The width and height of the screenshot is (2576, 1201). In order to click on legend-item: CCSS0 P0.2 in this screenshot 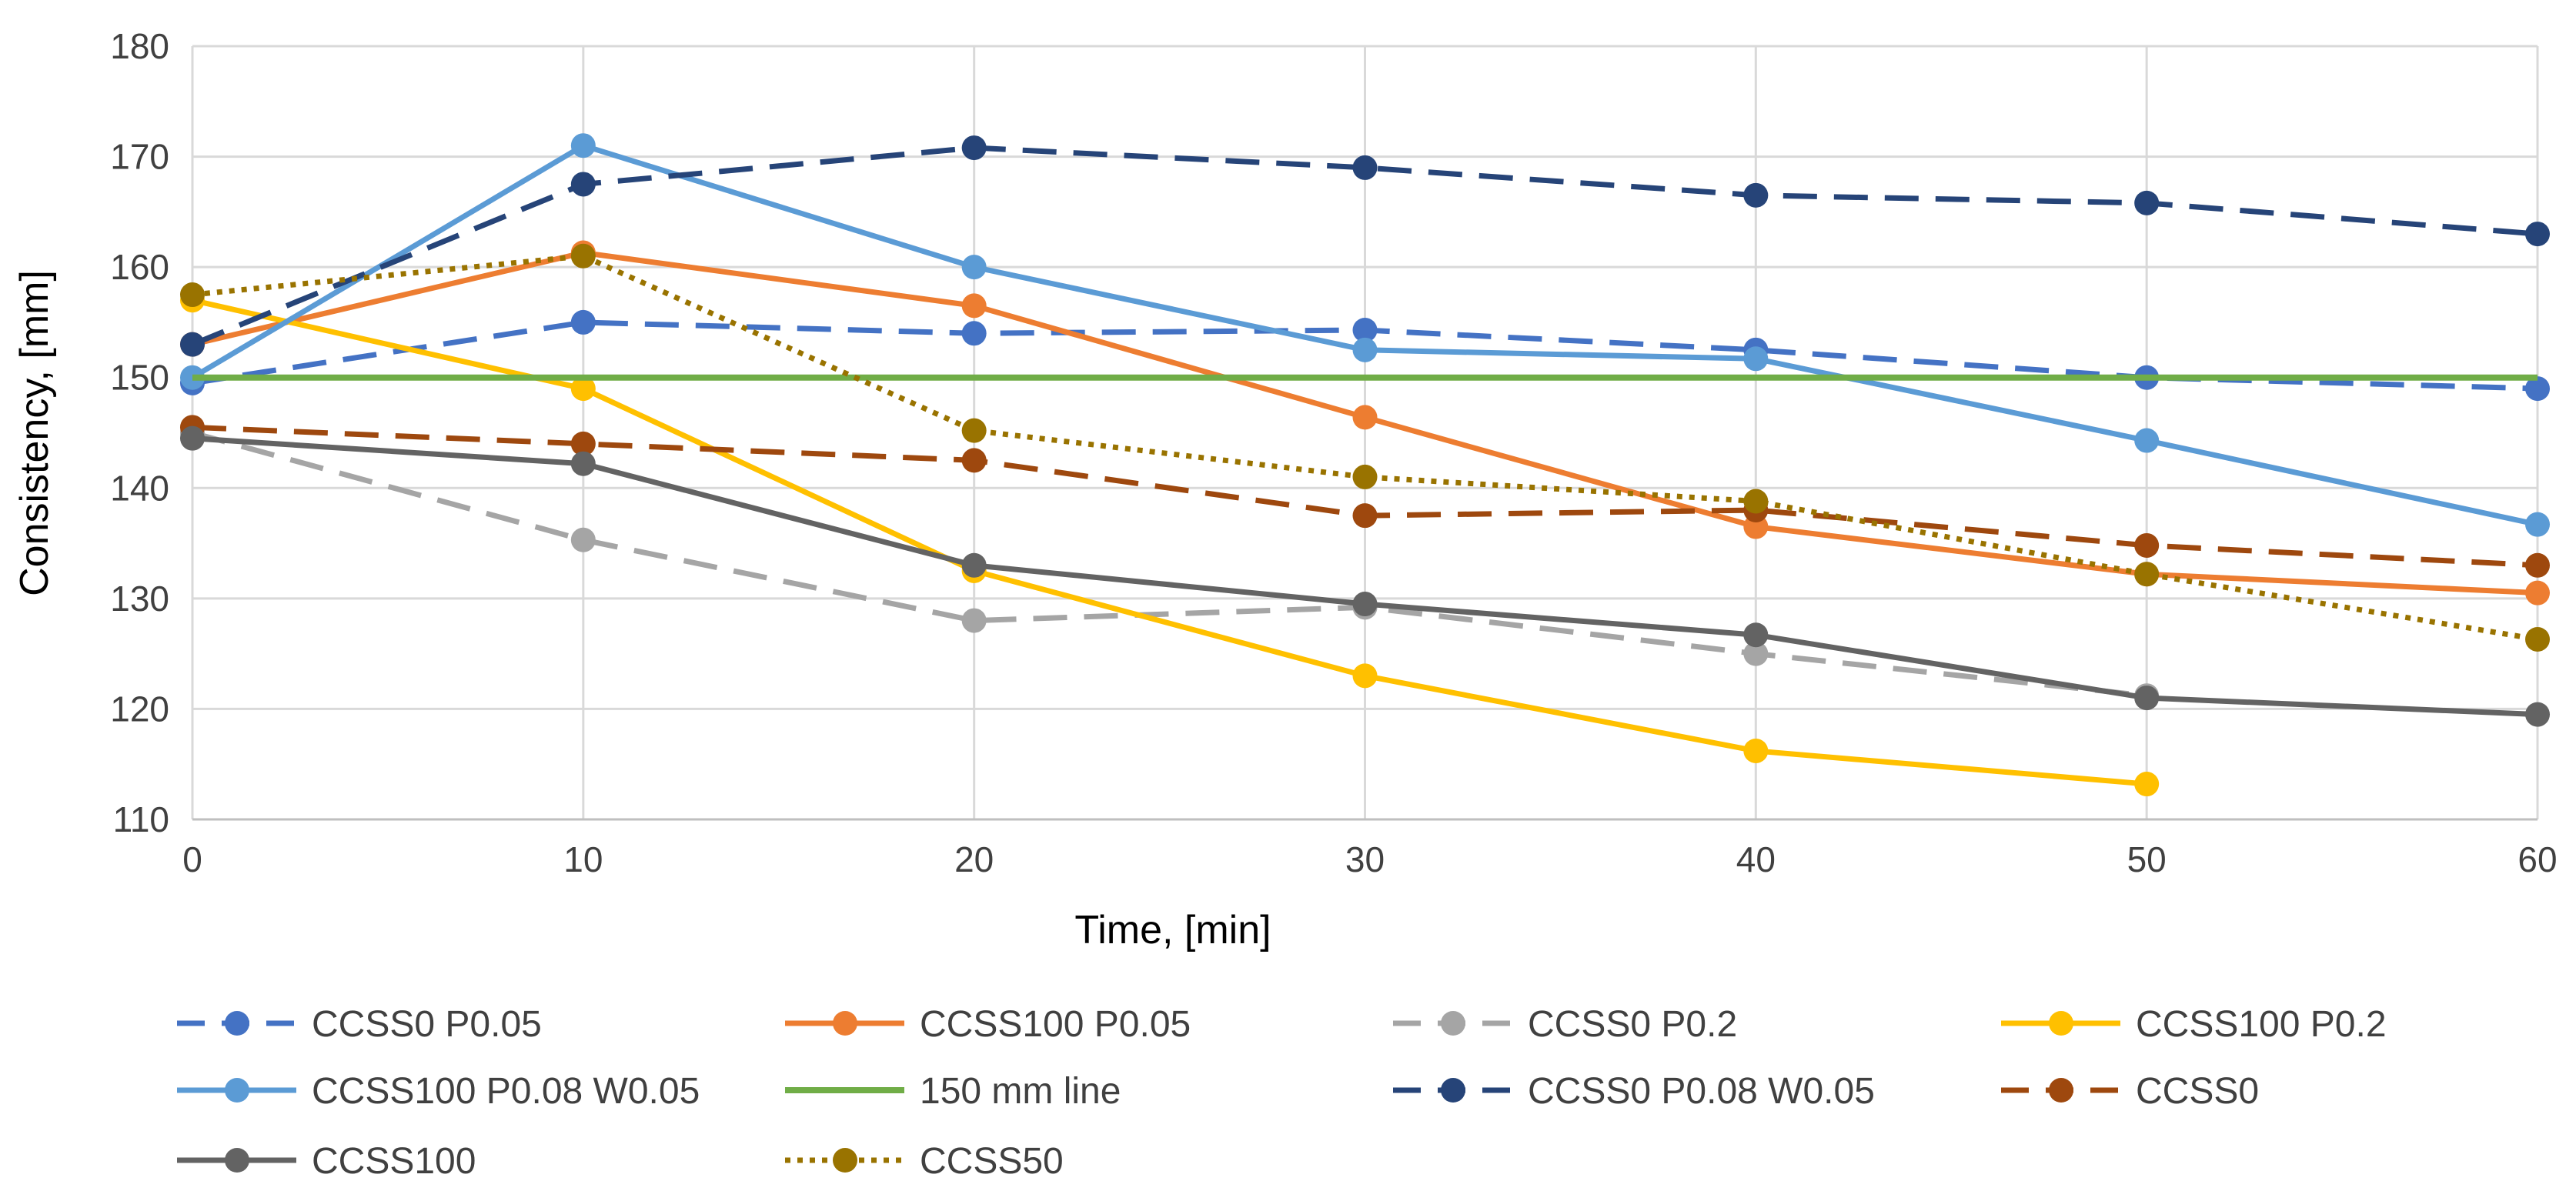, I will do `click(1565, 1024)`.